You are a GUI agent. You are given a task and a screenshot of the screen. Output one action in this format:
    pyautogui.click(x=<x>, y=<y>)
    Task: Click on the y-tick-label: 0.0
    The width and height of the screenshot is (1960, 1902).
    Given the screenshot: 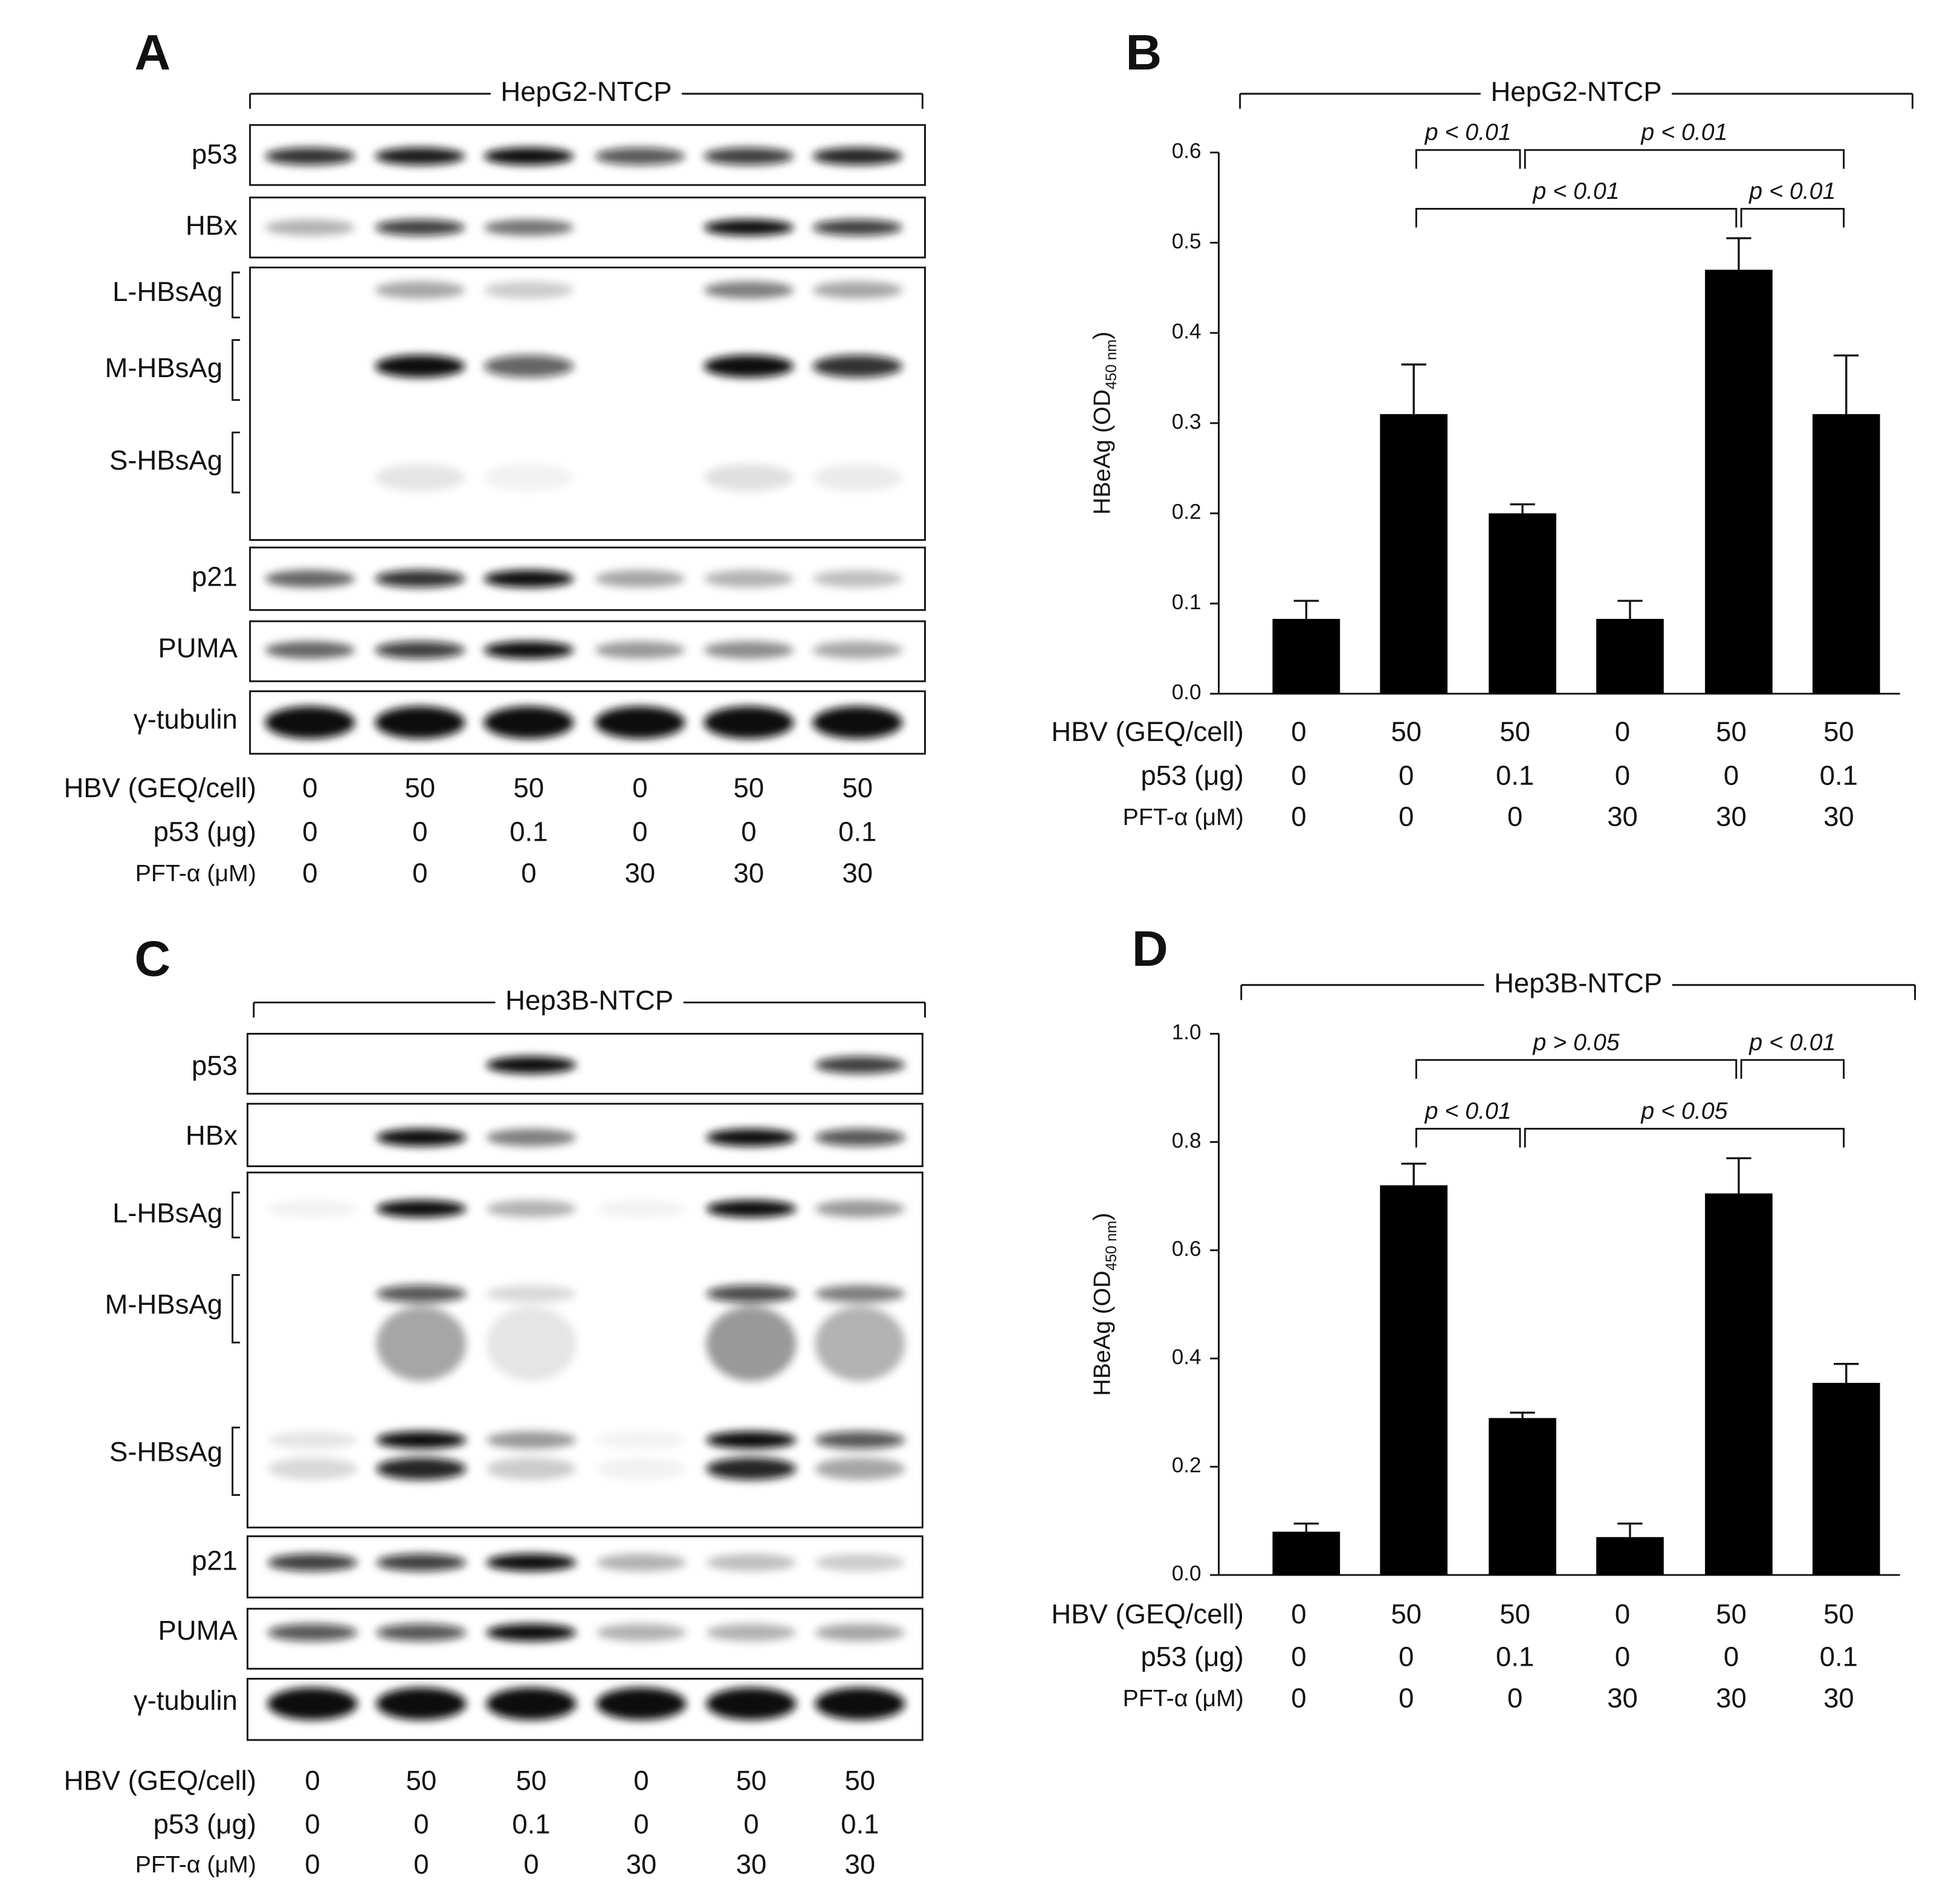 What is the action you would take?
    pyautogui.click(x=1187, y=692)
    